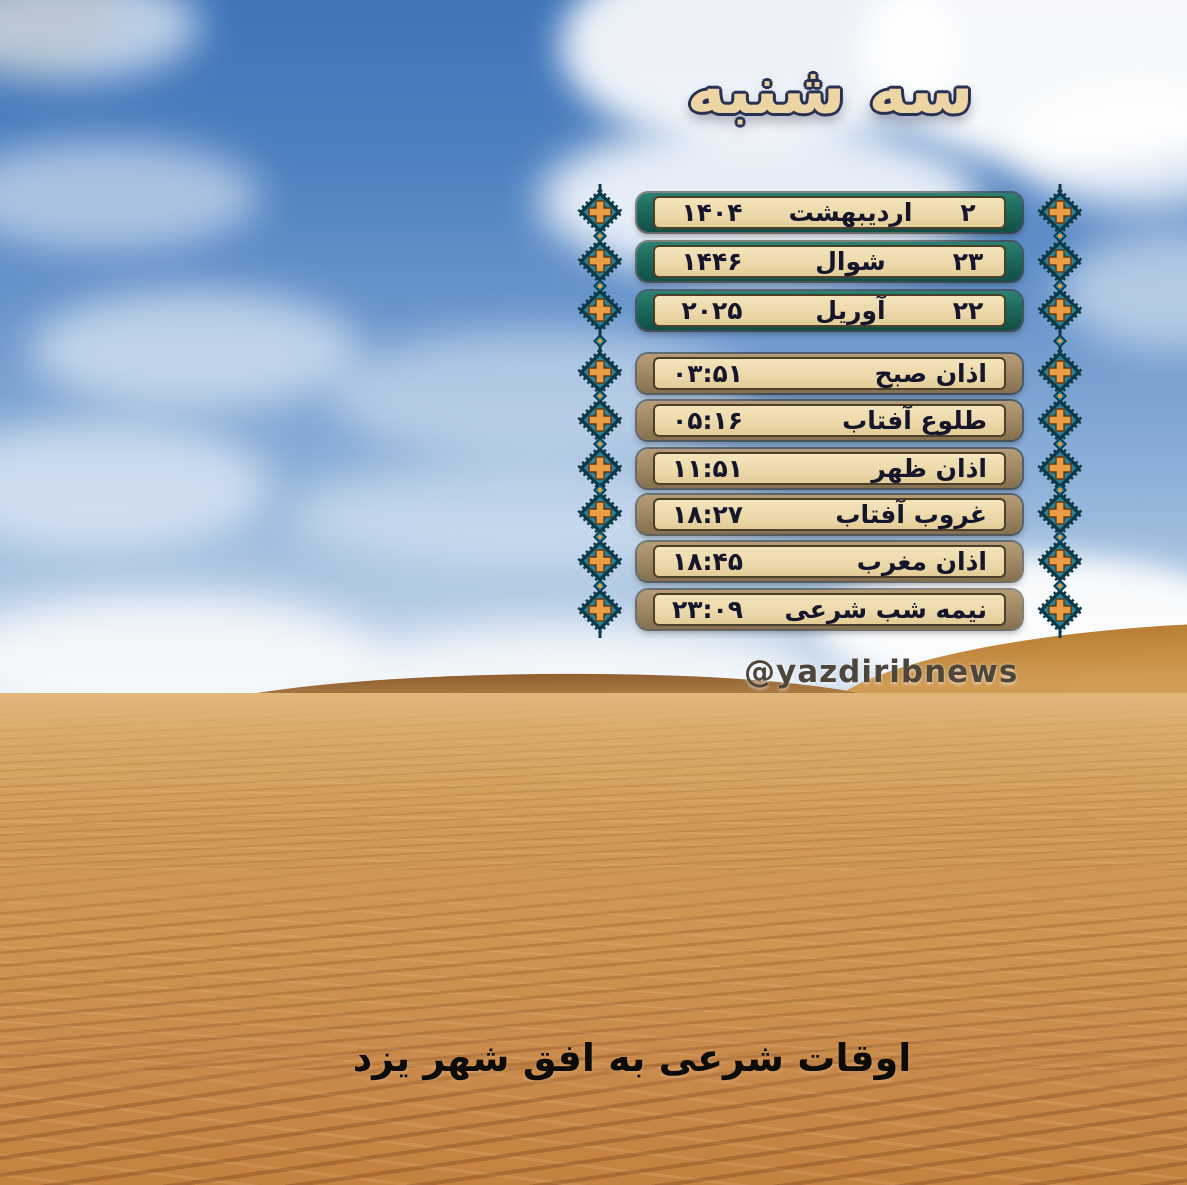 The height and width of the screenshot is (1185, 1187). Describe the element at coordinates (712, 310) in the screenshot. I see `date-year: ۲۰۲۵` at that location.